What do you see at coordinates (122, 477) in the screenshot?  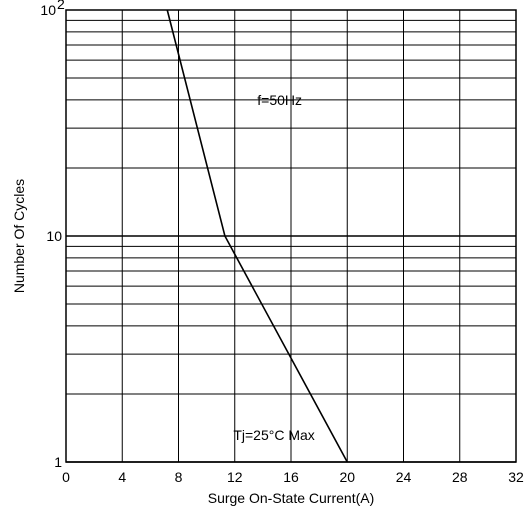 I see `x-tick-label: 4` at bounding box center [122, 477].